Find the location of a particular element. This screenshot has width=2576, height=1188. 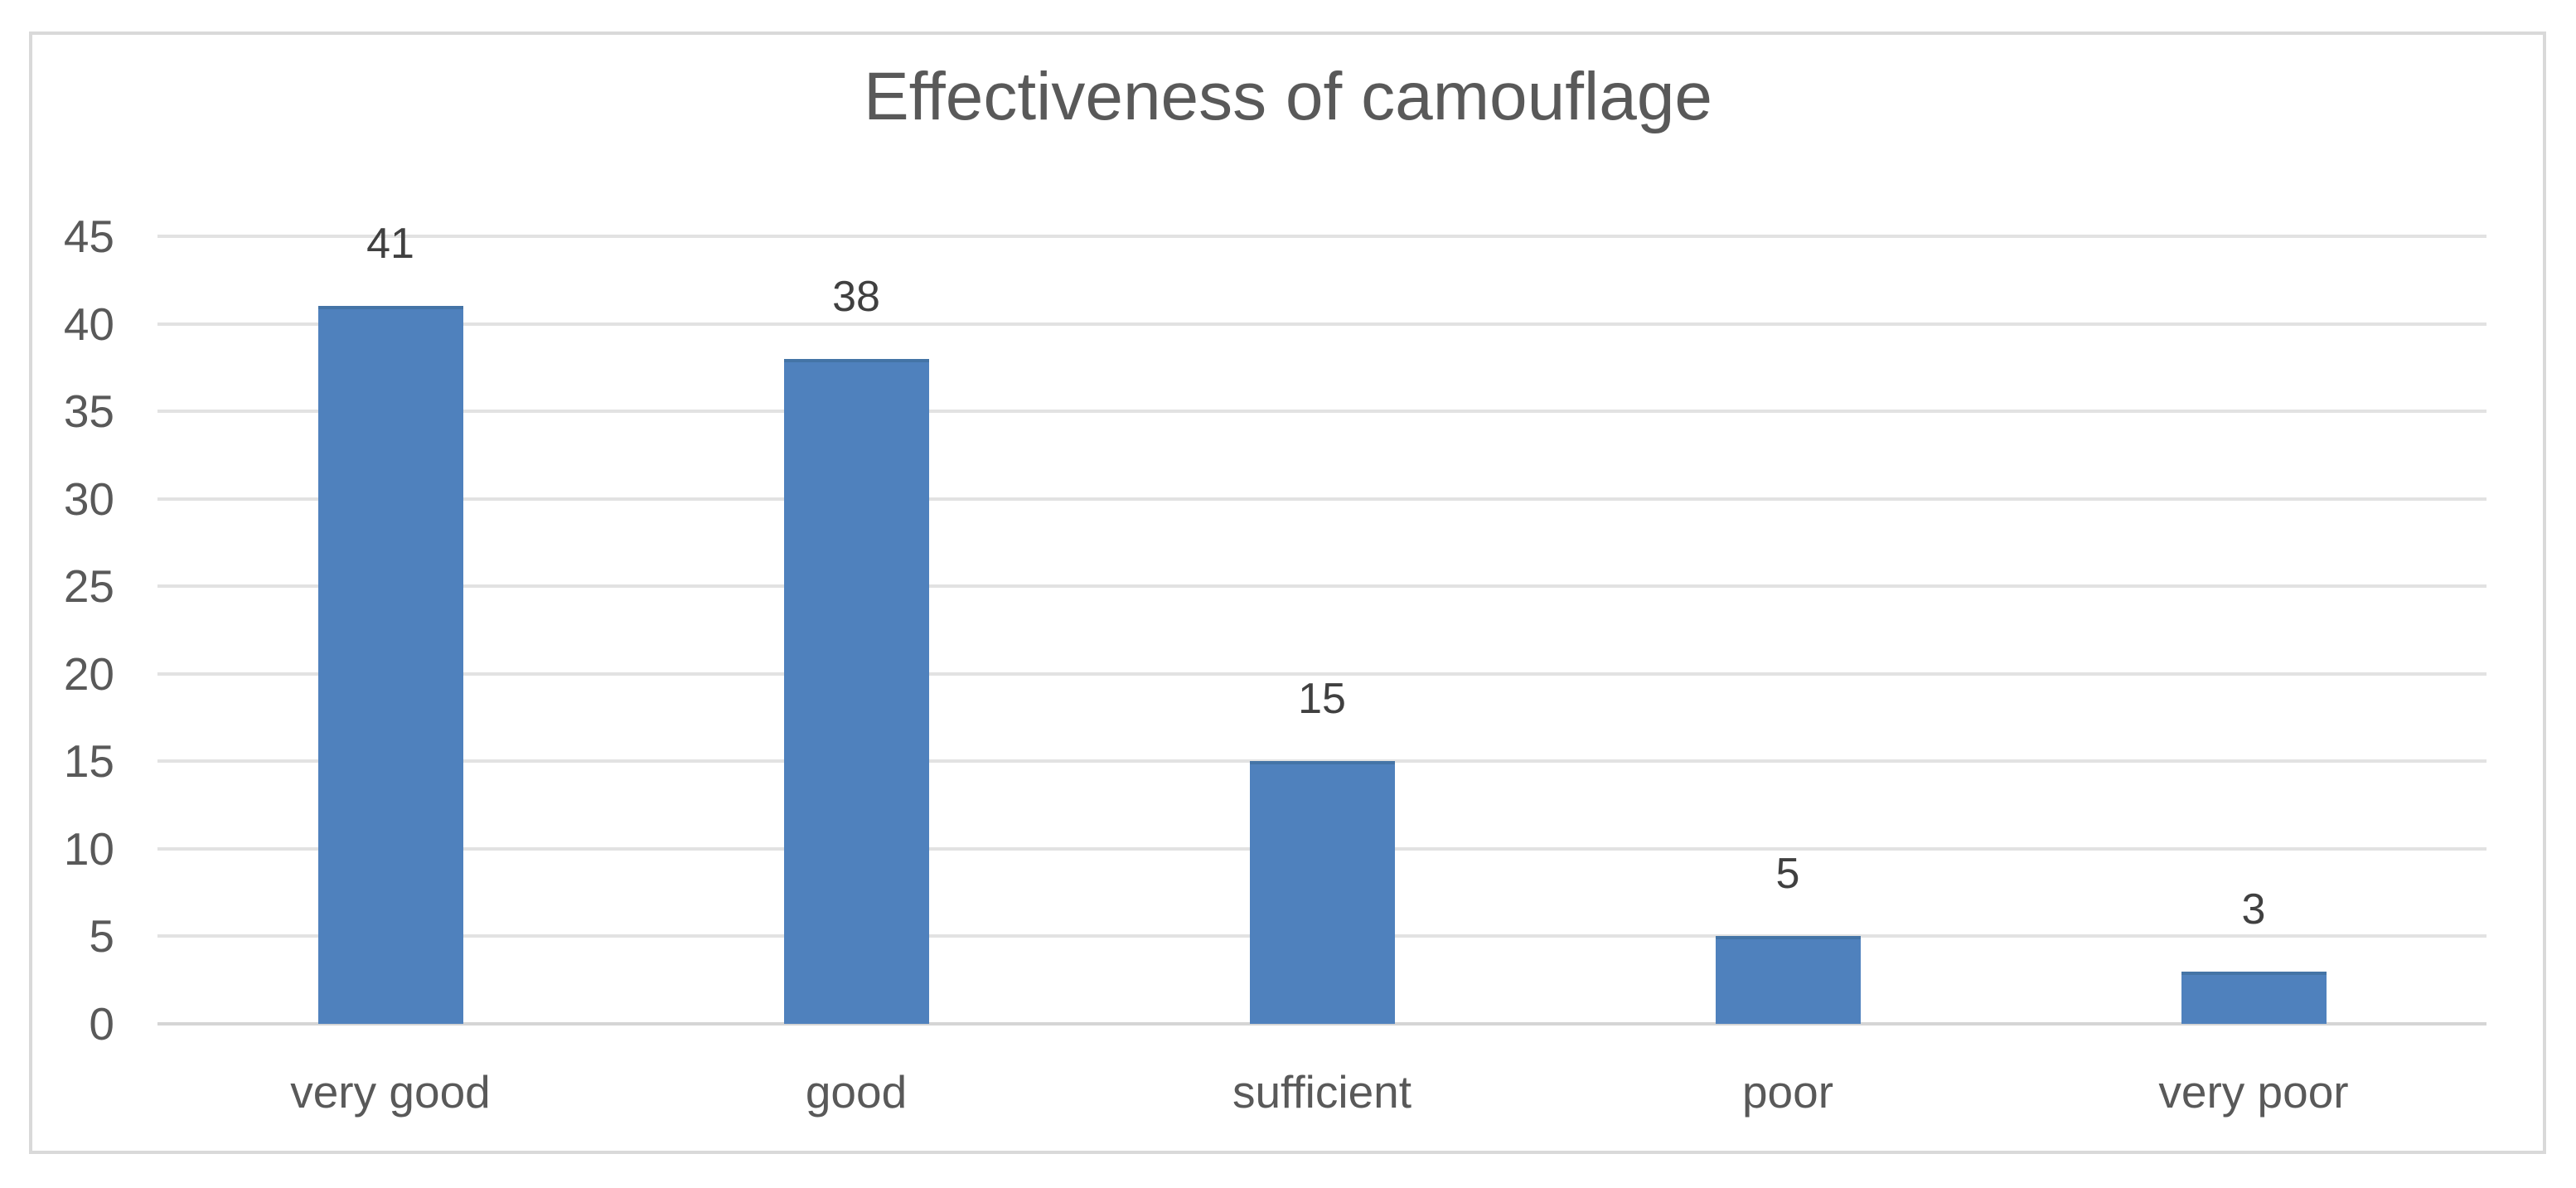

bar-value-label: 5 is located at coordinates (1787, 875).